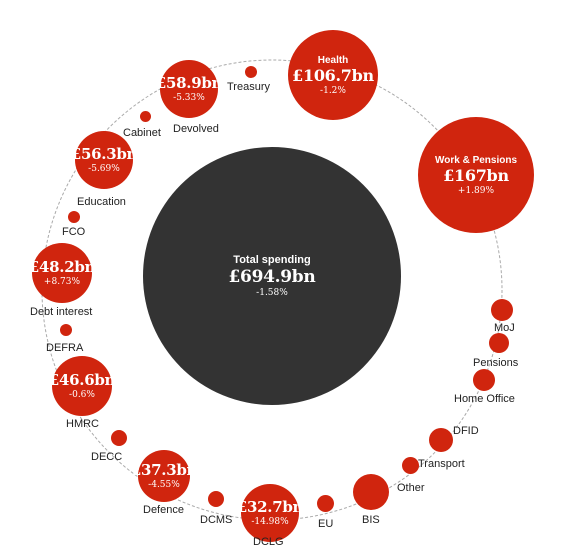 This screenshot has height=554, width=570. What do you see at coordinates (251, 72) in the screenshot?
I see `treasury-bubble` at bounding box center [251, 72].